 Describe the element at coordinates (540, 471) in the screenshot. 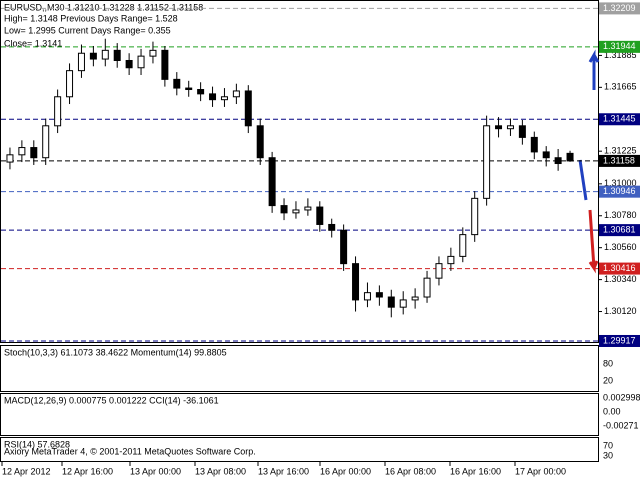

I see `x-tick-label: 17 Apr 00:00` at that location.